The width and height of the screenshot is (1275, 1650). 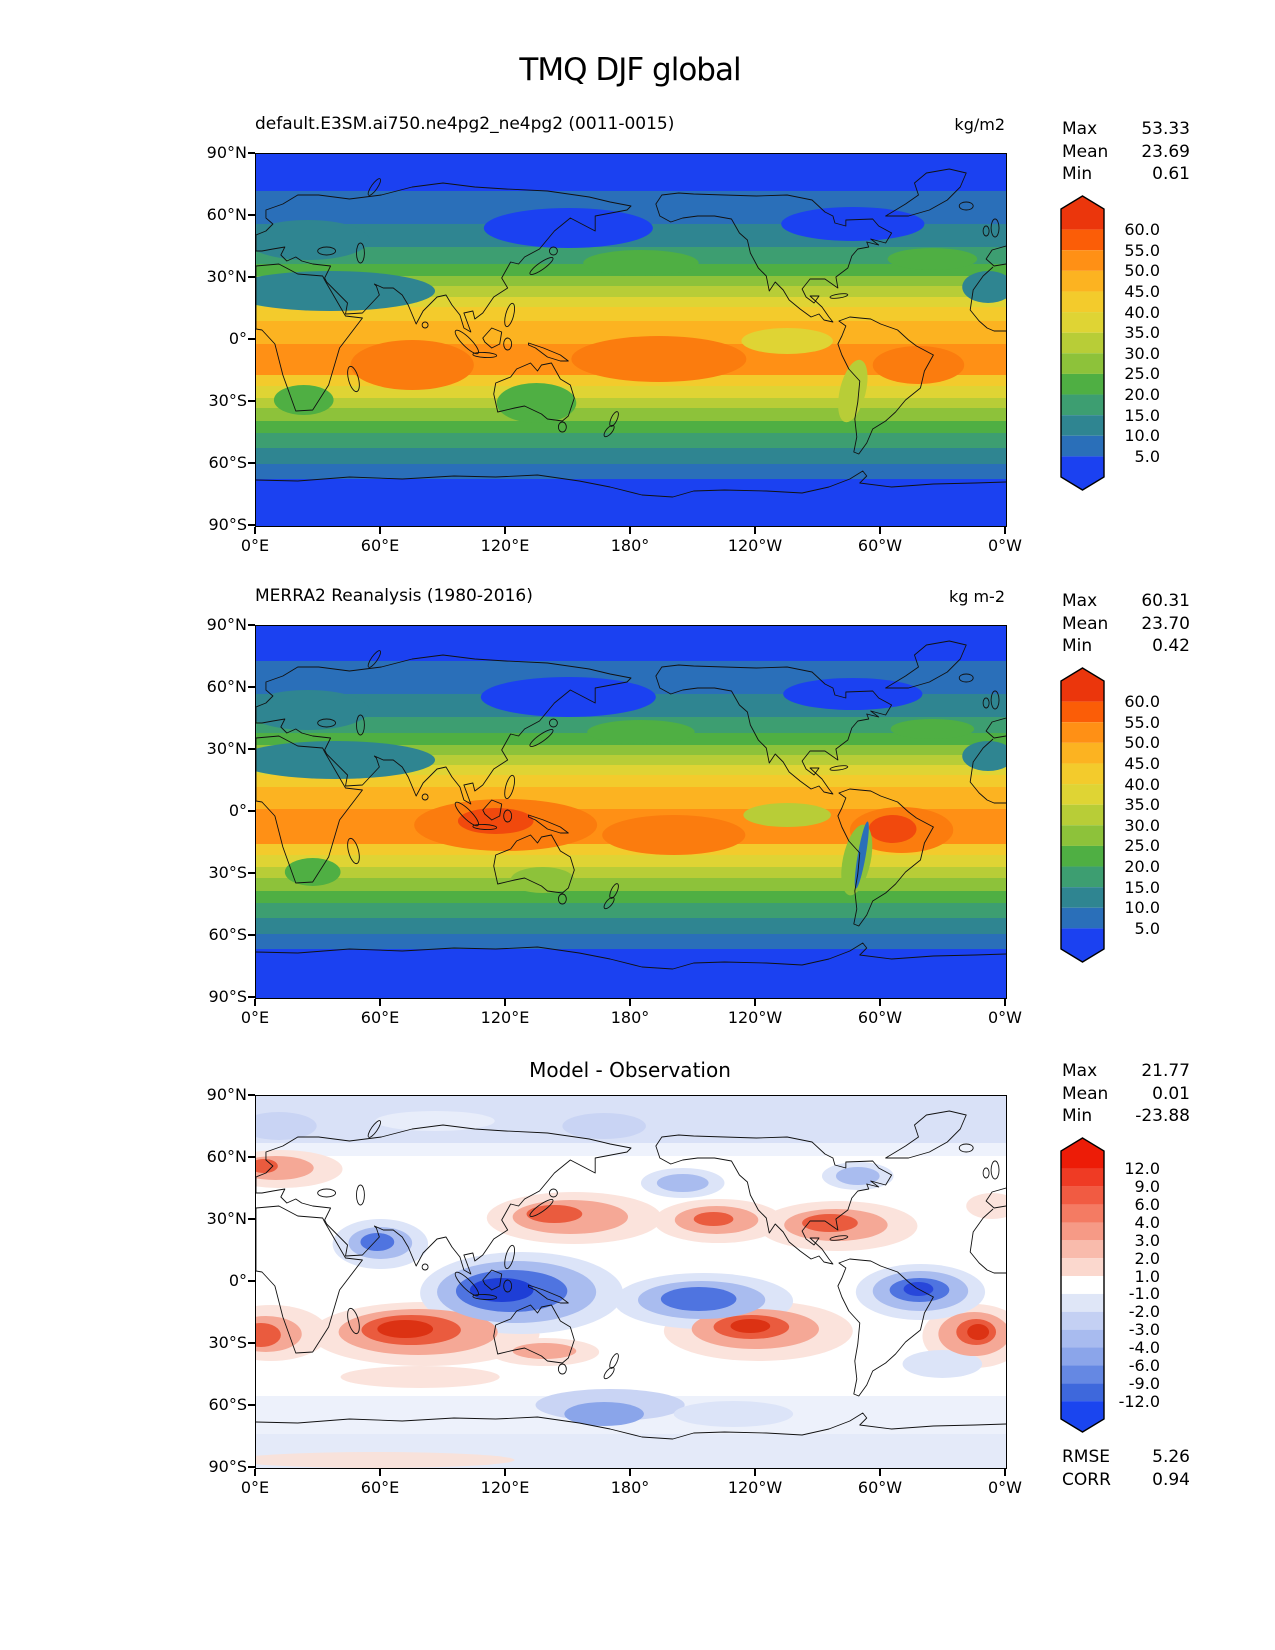 I want to click on stat-row: Max 53.33, so click(x=1126, y=129).